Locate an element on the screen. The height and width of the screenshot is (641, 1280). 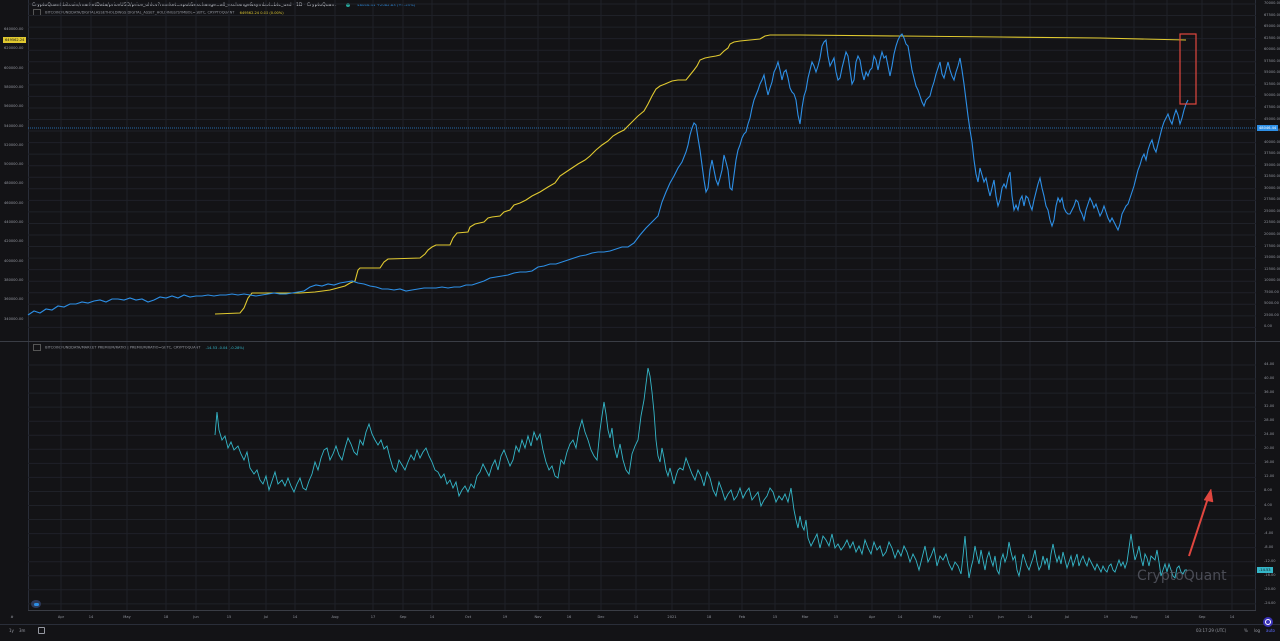
right-axis-tick: 12500.00 is located at coordinates (1272, 268).